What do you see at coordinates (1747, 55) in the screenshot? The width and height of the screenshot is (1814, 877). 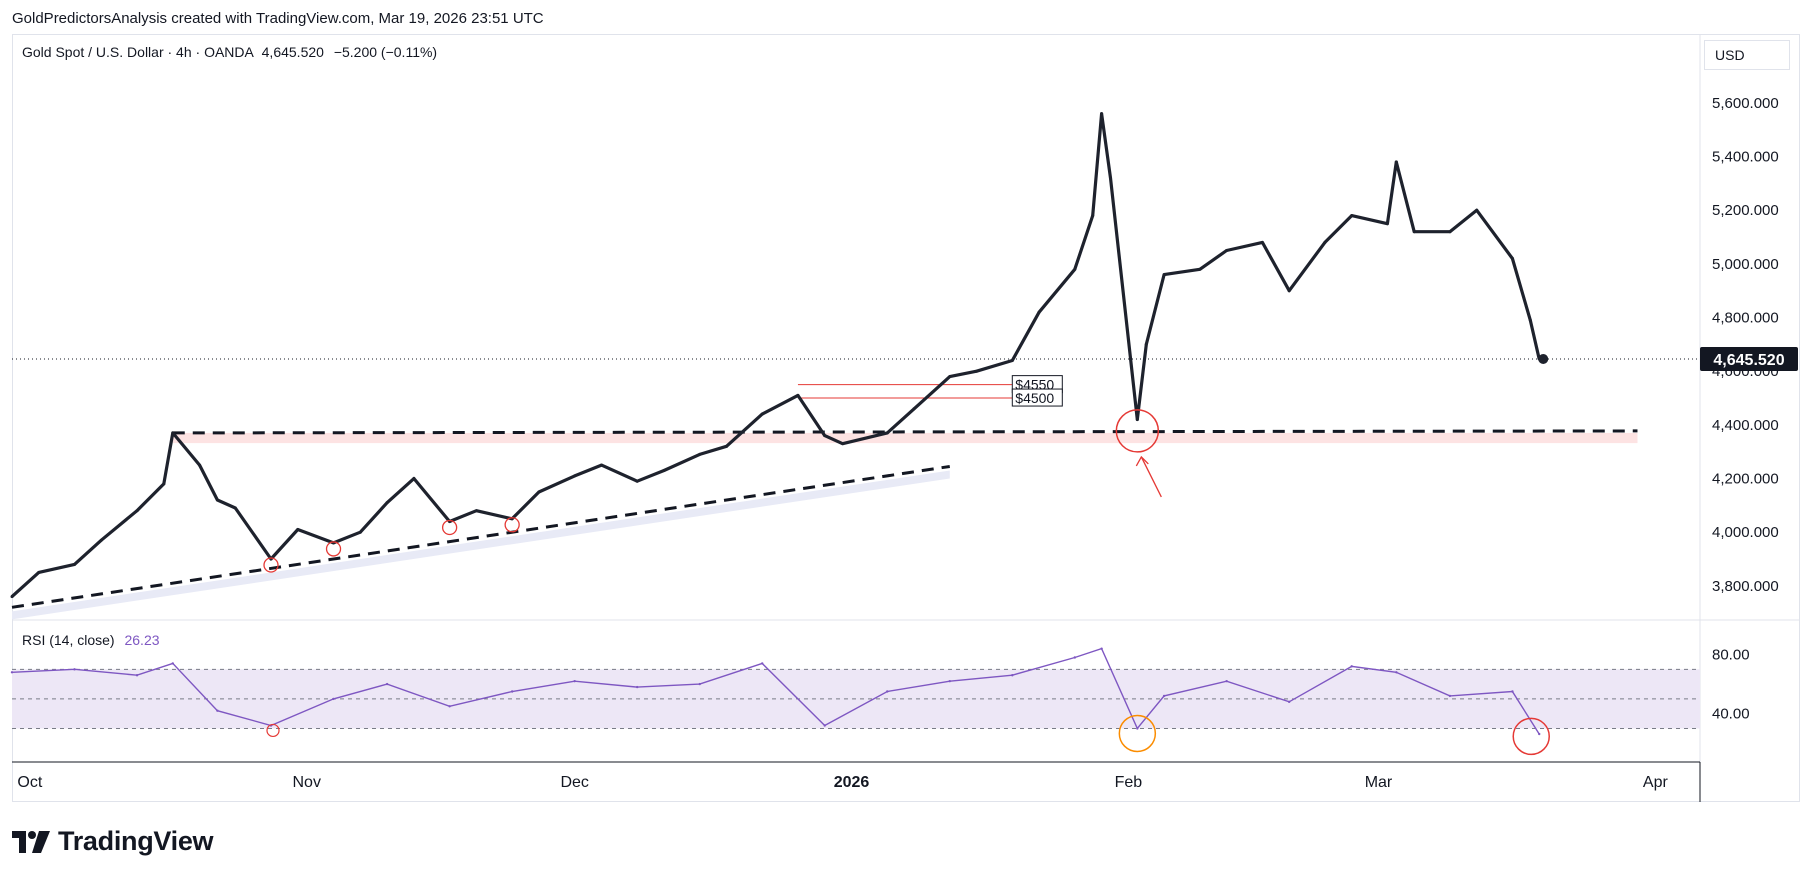 I see `currency-button: USD` at bounding box center [1747, 55].